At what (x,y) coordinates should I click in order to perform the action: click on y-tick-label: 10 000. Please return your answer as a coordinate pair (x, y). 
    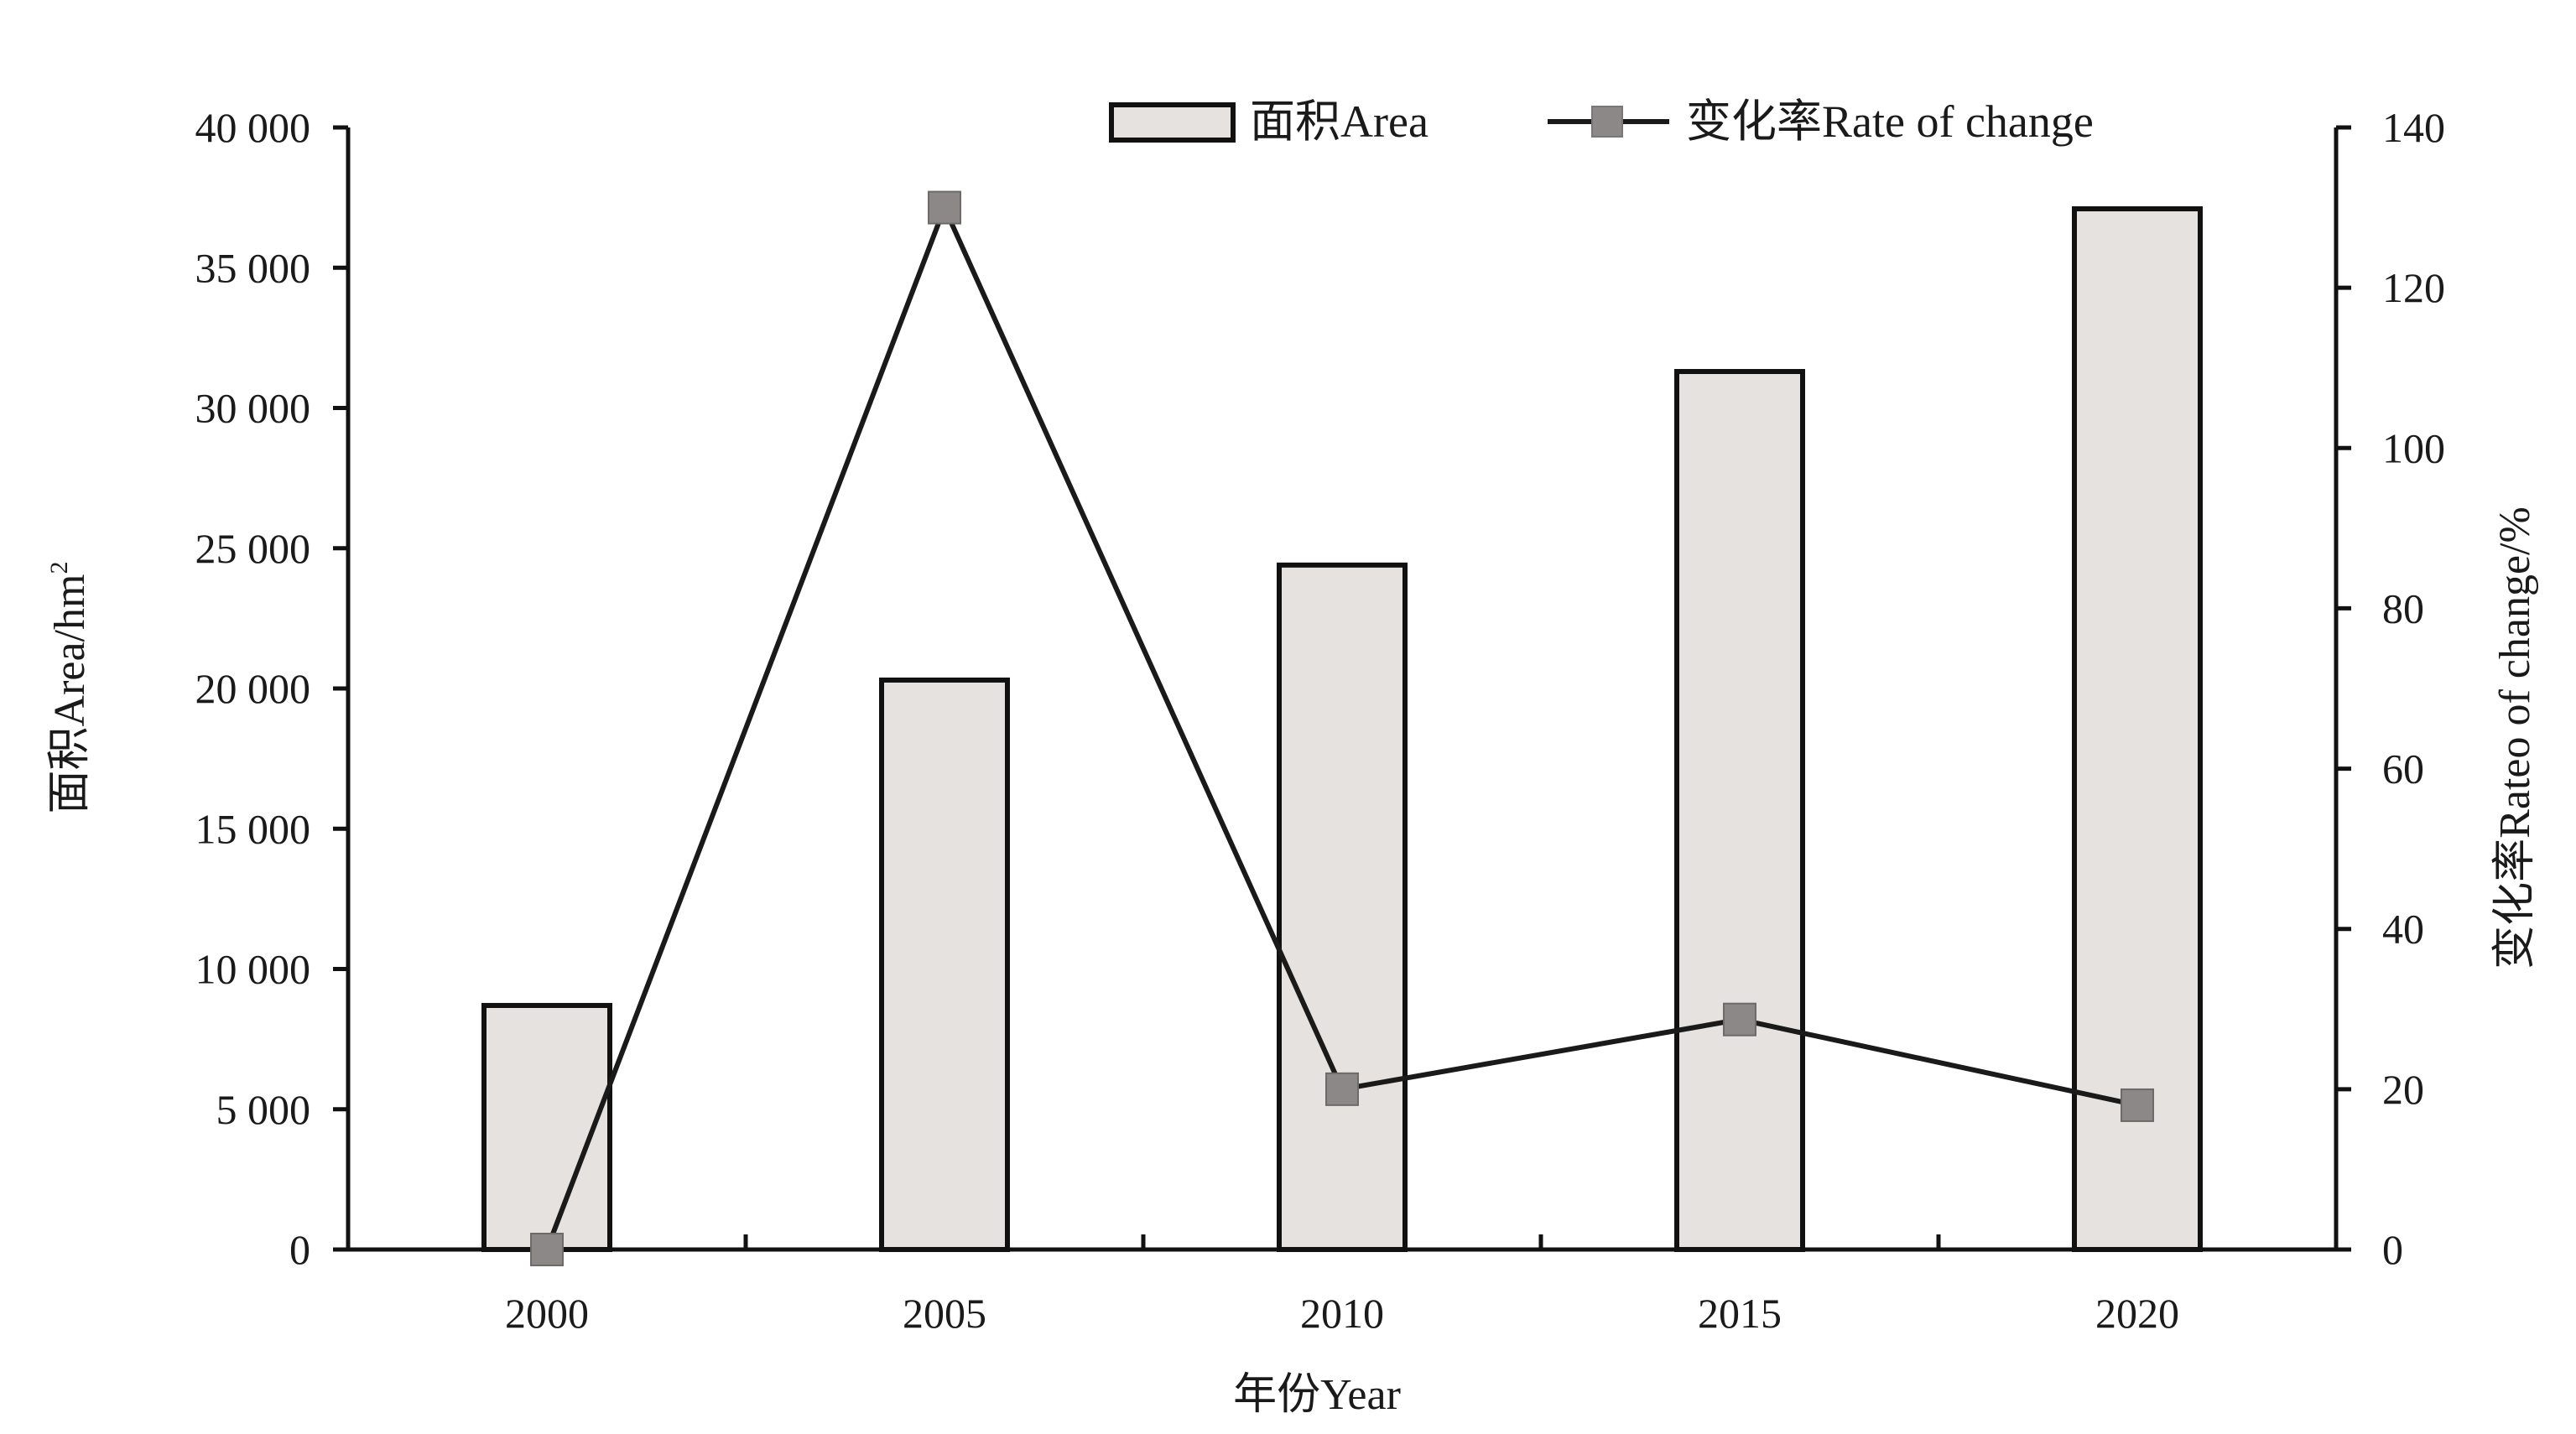
    Looking at the image, I should click on (253, 969).